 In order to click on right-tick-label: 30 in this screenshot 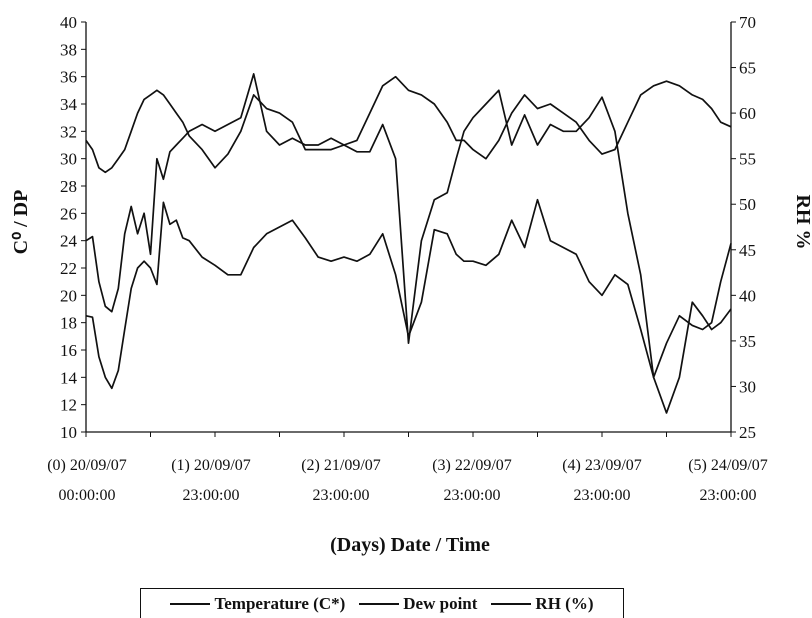, I will do `click(747, 386)`.